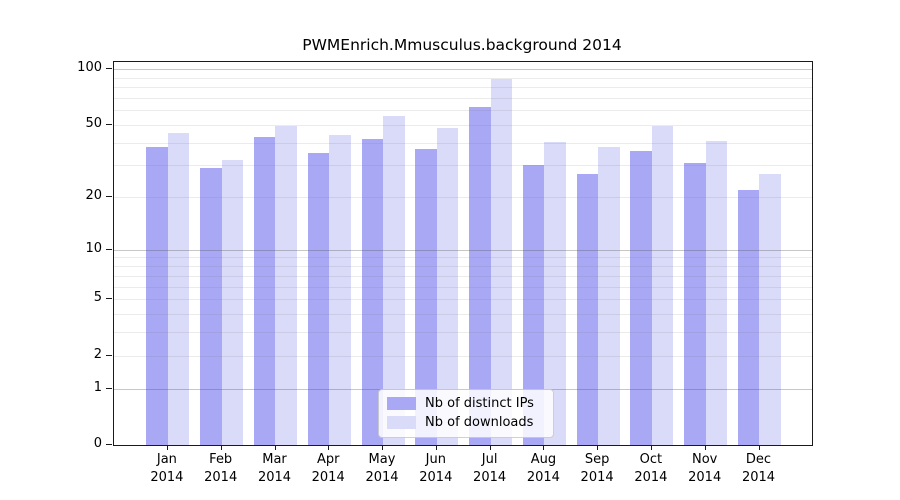  I want to click on x-tick-month: Sep, so click(597, 459).